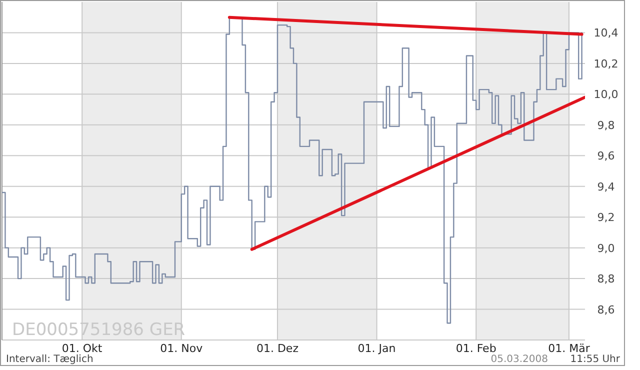 This screenshot has width=640, height=370. What do you see at coordinates (606, 279) in the screenshot?
I see `y-tick-label: 8,8` at bounding box center [606, 279].